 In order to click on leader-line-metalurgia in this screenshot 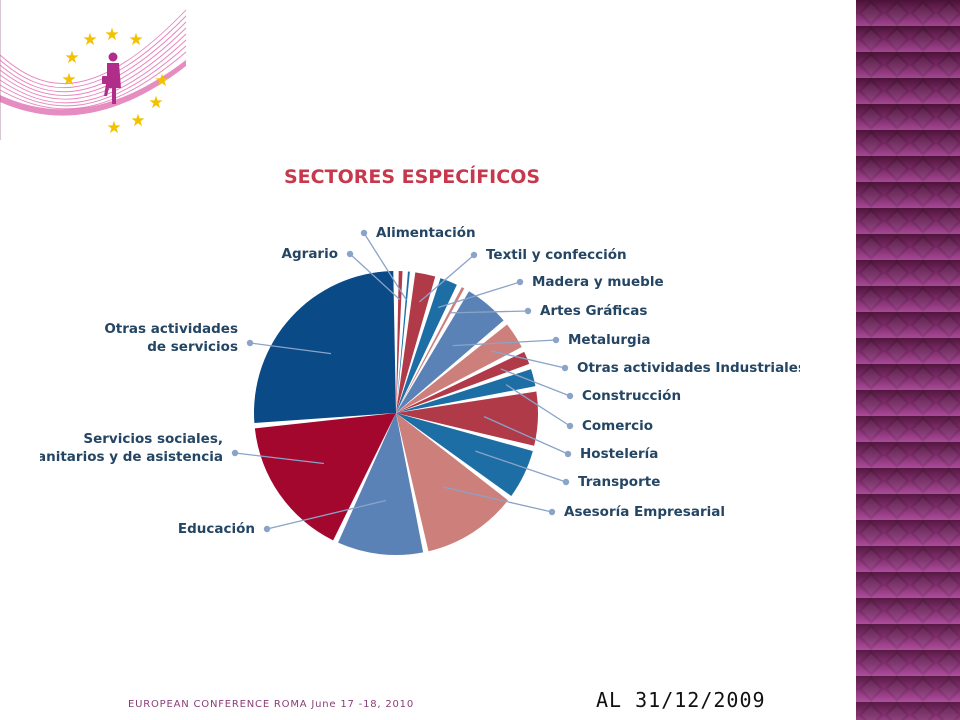, I will do `click(504, 343)`.